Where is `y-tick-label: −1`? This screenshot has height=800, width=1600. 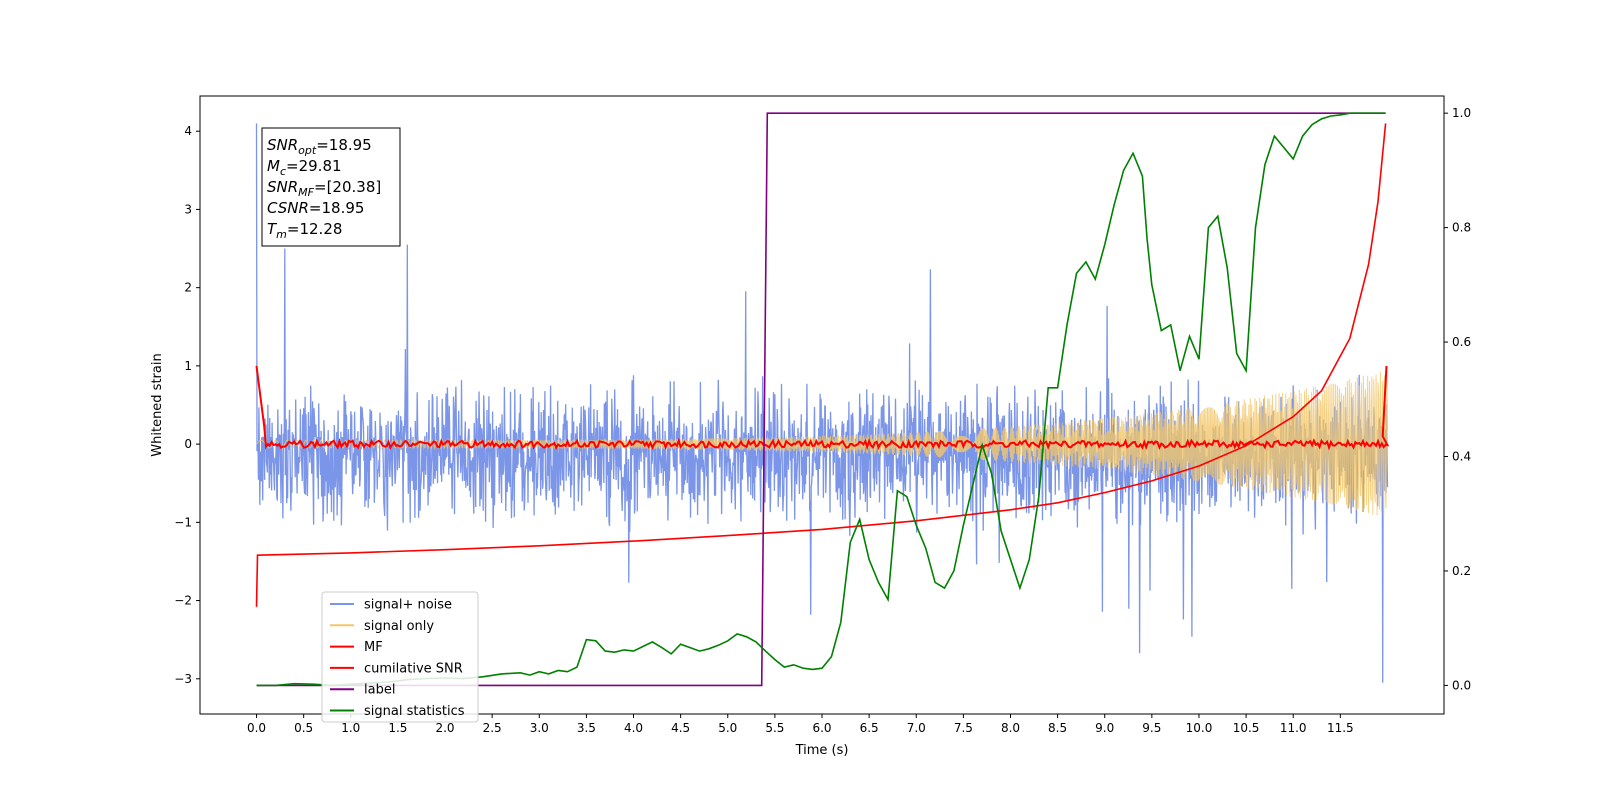 y-tick-label: −1 is located at coordinates (183, 522).